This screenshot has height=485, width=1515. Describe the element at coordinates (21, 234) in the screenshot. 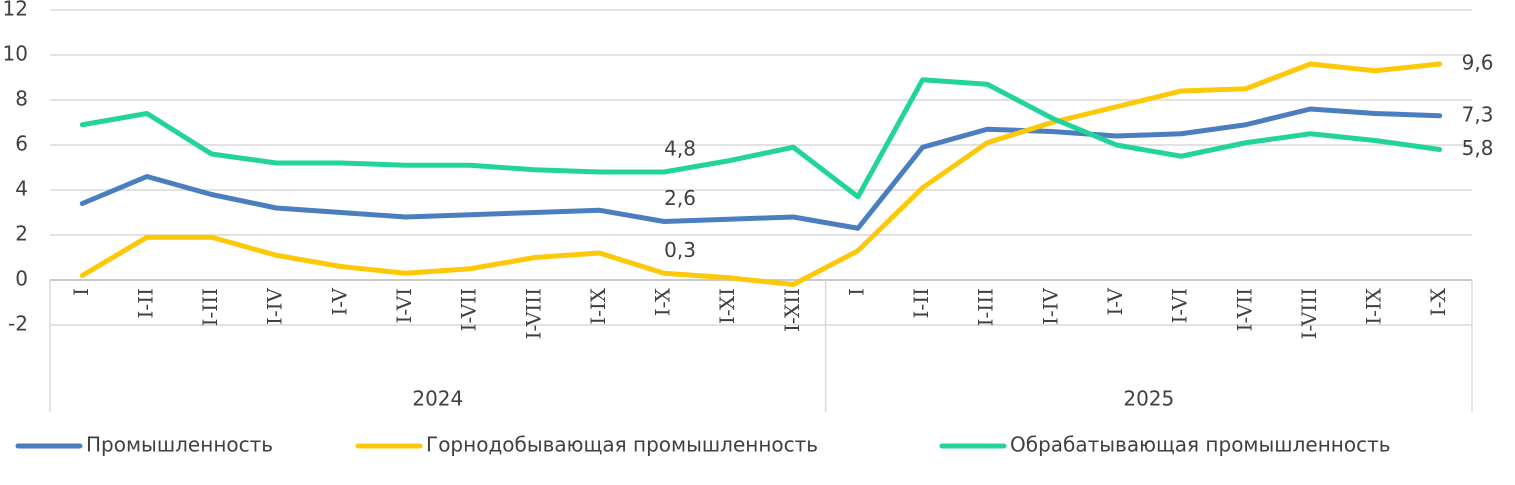

I see `y-tick-label: 2` at that location.